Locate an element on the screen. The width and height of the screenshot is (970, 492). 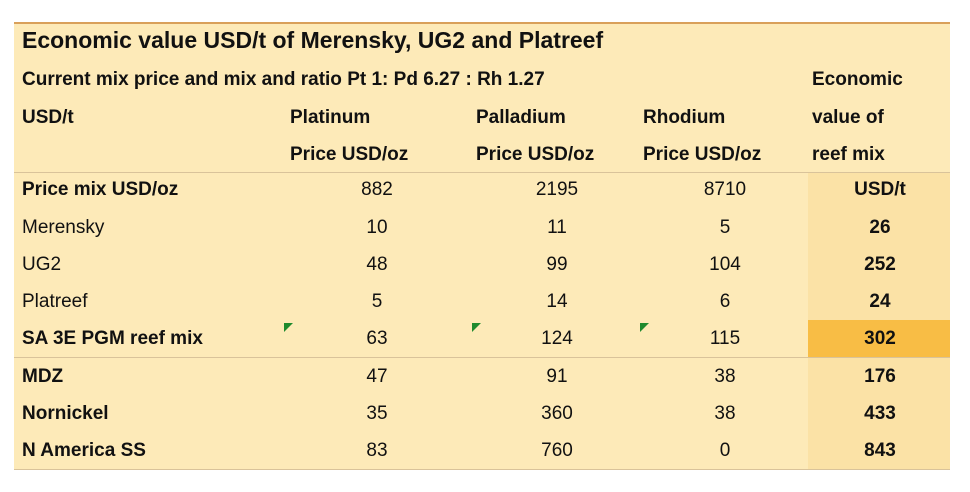
cell: 91 is located at coordinates (557, 376).